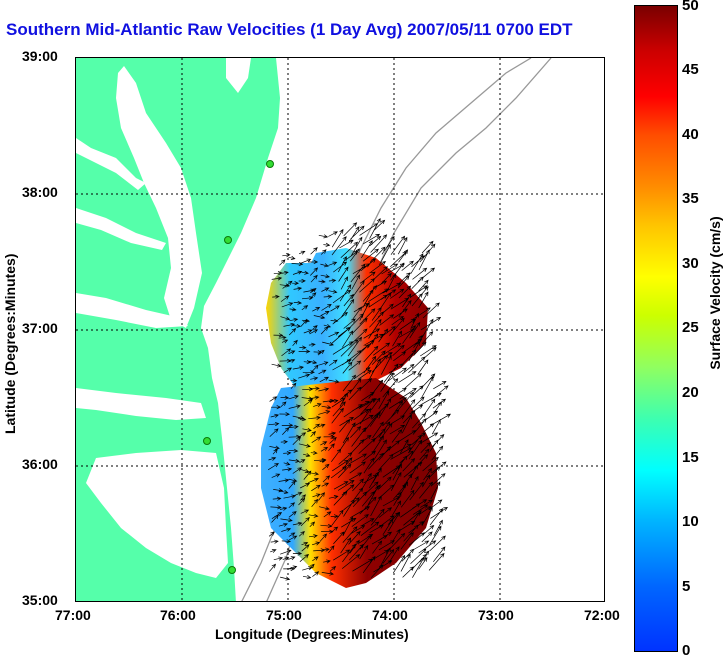  Describe the element at coordinates (40, 56) in the screenshot. I see `y-tick-label: 39:00` at that location.